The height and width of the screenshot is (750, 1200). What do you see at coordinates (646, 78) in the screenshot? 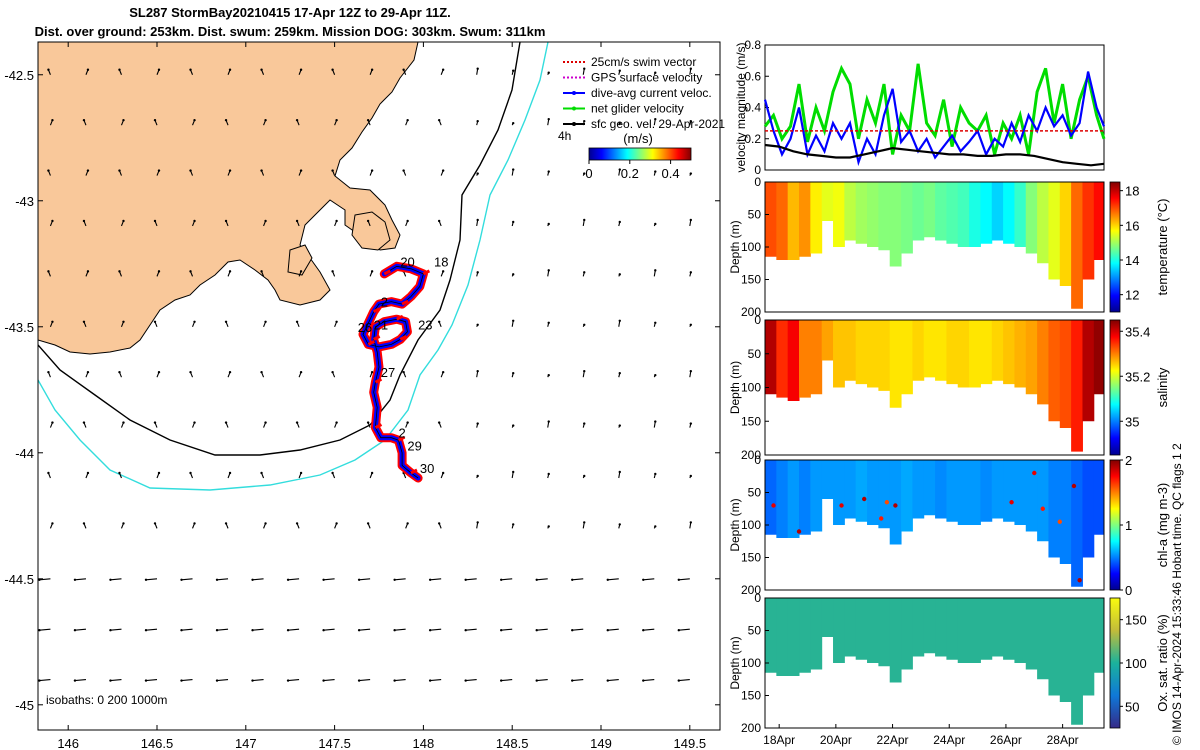
I see `legend-label: GPS surface velocity` at bounding box center [646, 78].